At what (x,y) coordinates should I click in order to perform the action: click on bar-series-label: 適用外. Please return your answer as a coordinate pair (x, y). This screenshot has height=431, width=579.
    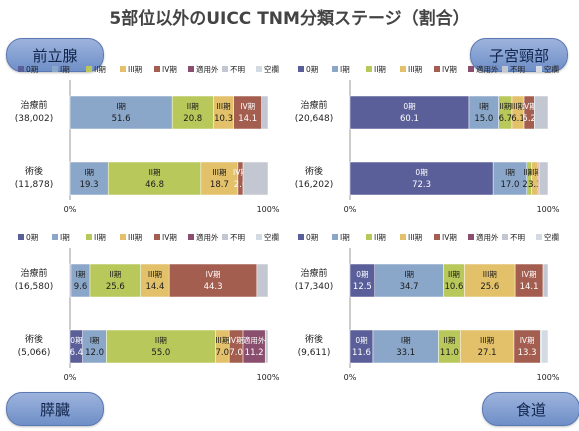
    Looking at the image, I should click on (254, 340).